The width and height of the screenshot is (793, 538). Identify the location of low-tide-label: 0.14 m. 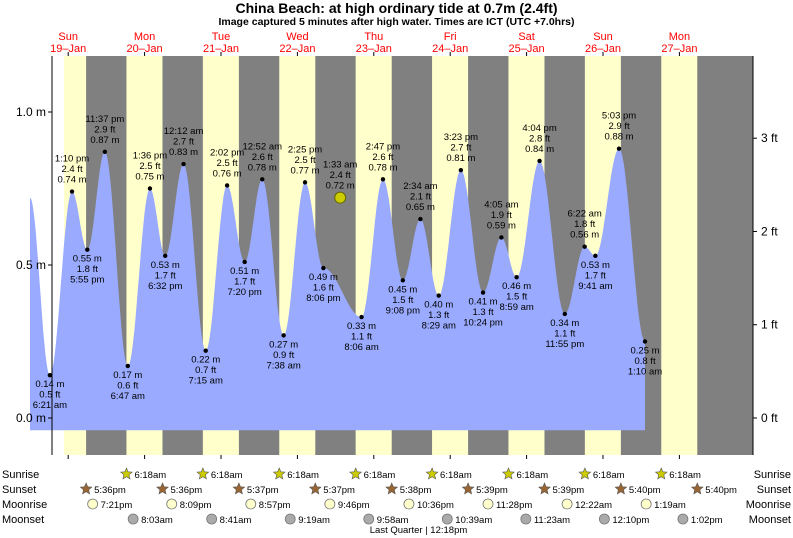
(49, 384).